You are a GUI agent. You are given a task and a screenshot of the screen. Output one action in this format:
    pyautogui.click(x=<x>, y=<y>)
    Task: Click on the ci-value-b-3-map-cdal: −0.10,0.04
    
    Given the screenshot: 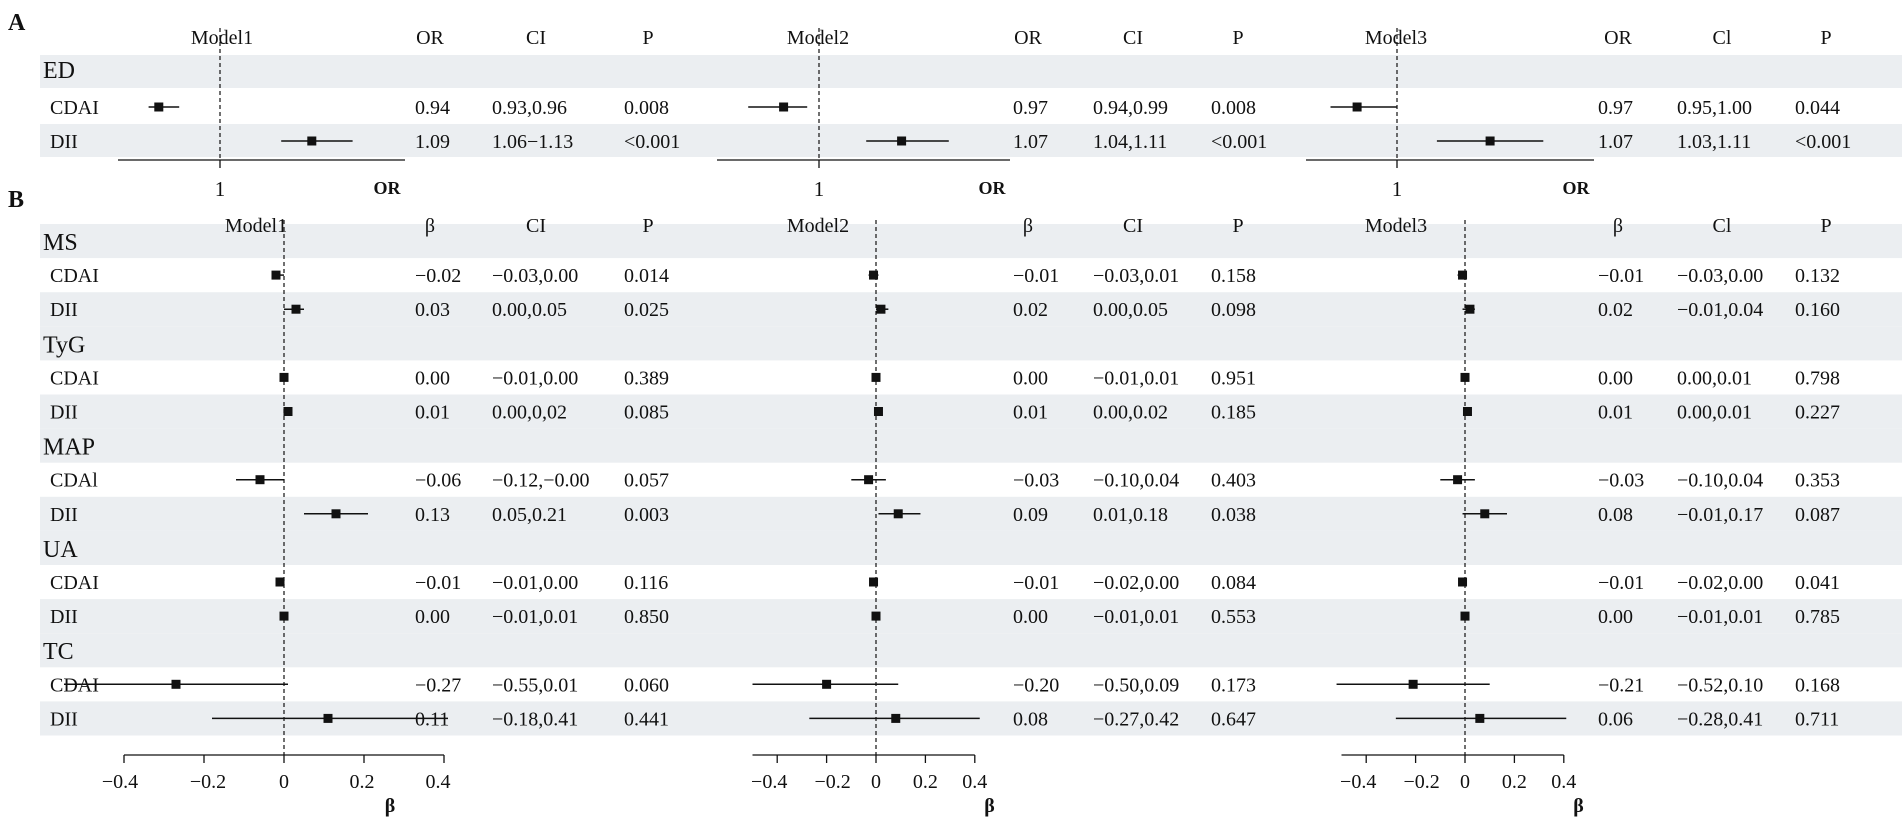 What is the action you would take?
    pyautogui.click(x=1720, y=481)
    